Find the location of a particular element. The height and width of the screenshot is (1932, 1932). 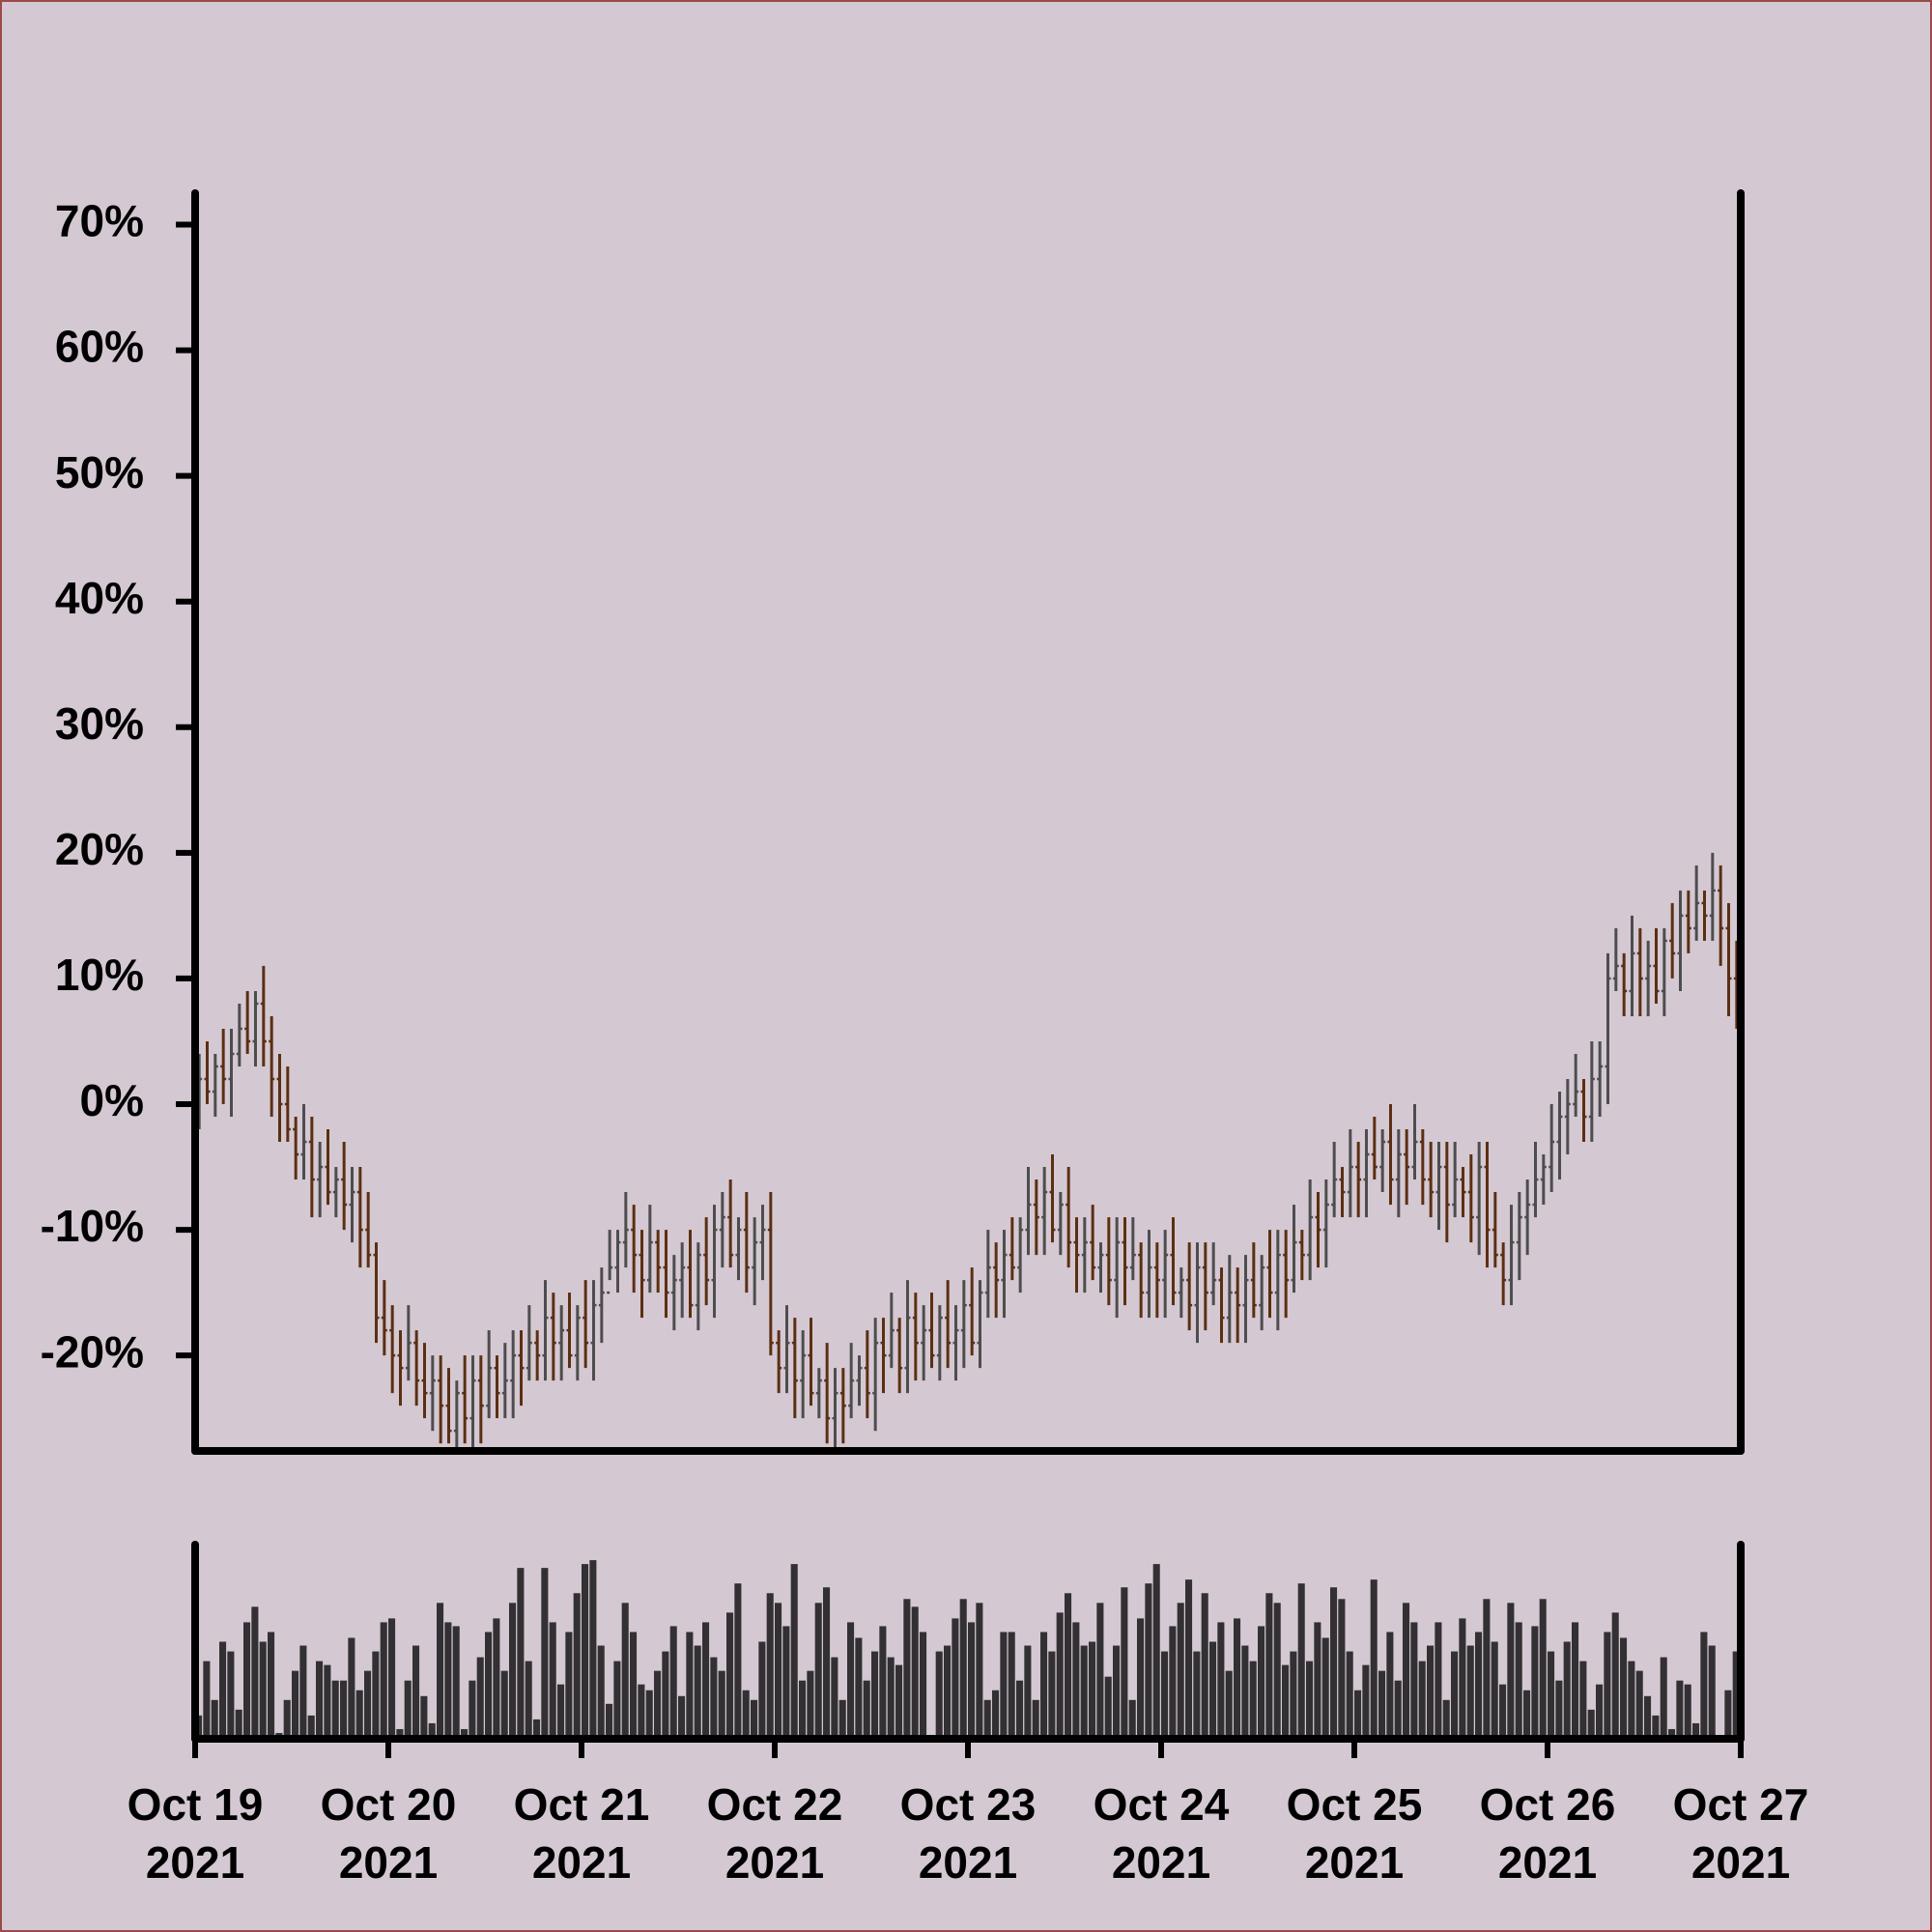

y-tick-label: 50% is located at coordinates (99, 472).